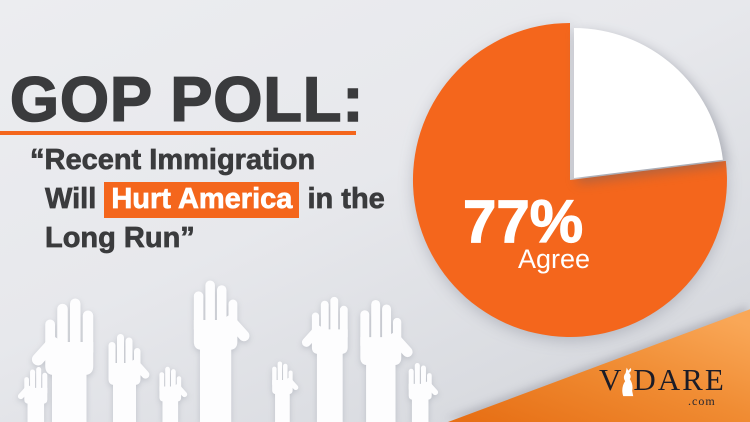 The image size is (750, 422). What do you see at coordinates (611, 379) in the screenshot?
I see `brand-letter-v: V` at bounding box center [611, 379].